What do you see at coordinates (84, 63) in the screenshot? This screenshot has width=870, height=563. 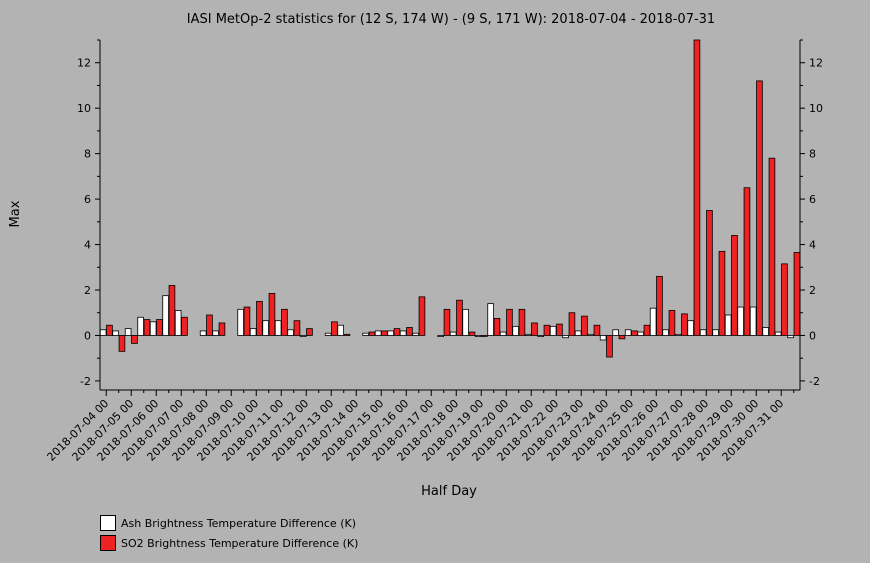 I see `y-tick-label-left: 12` at bounding box center [84, 63].